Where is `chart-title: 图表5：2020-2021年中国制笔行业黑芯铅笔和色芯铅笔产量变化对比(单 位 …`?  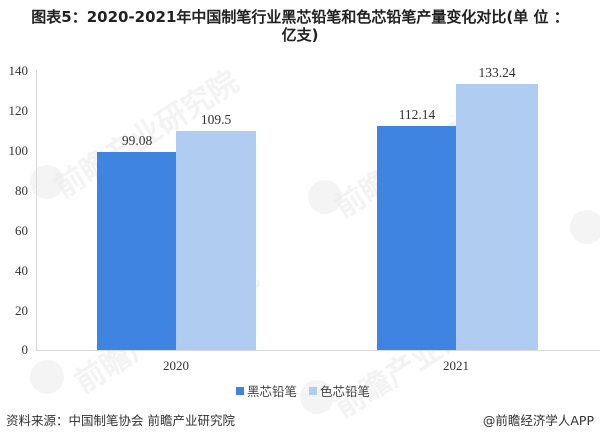
chart-title: 图表5：2020-2021年中国制笔行业黑芯铅笔和色芯铅笔产量变化对比(单 位 … is located at coordinates (300, 26).